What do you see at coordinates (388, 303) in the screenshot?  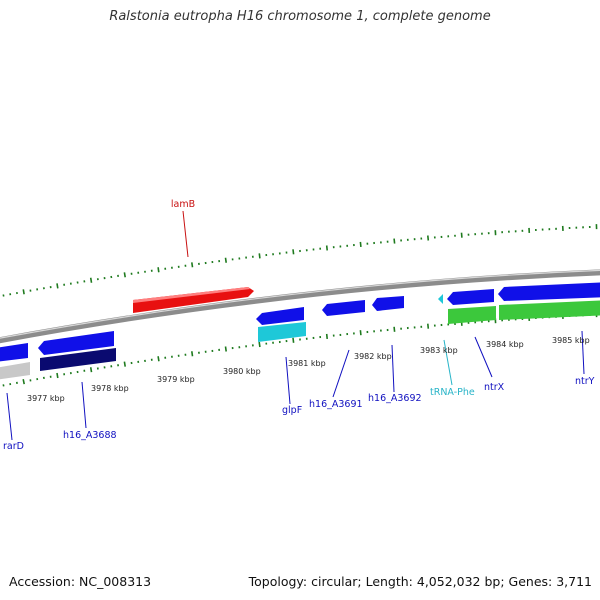 I see `h16_A3692-gene` at bounding box center [388, 303].